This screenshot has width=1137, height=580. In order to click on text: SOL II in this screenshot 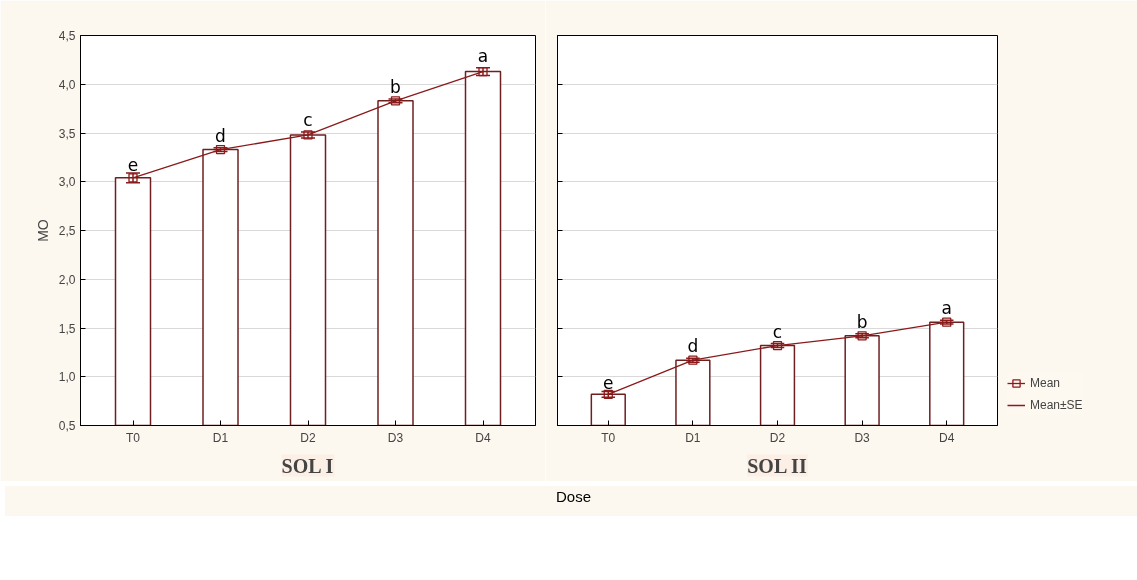, I will do `click(777, 465)`.